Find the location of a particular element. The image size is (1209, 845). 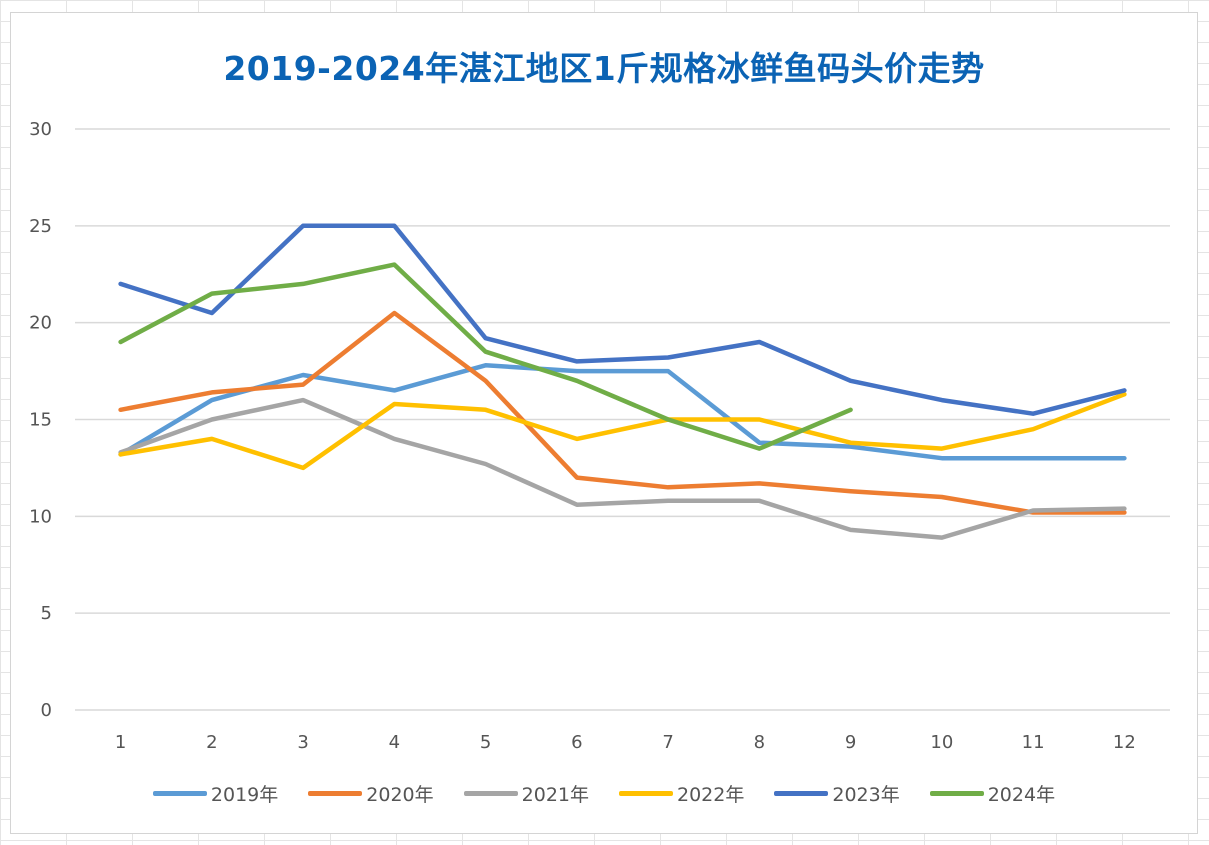

chart-title: 2019-2024年湛江地区1斤规格冰鲜鱼码头价走势 is located at coordinates (604, 68).